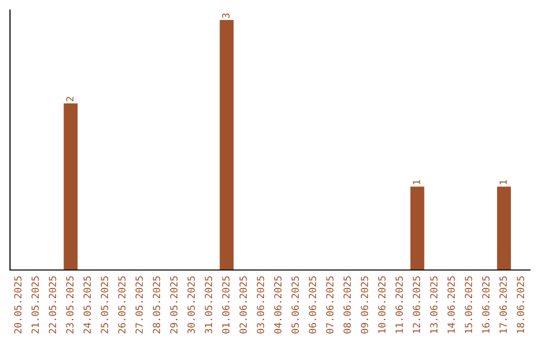 This screenshot has width=540, height=340. What do you see at coordinates (243, 305) in the screenshot?
I see `x-tick-label: 02.06.2025` at bounding box center [243, 305].